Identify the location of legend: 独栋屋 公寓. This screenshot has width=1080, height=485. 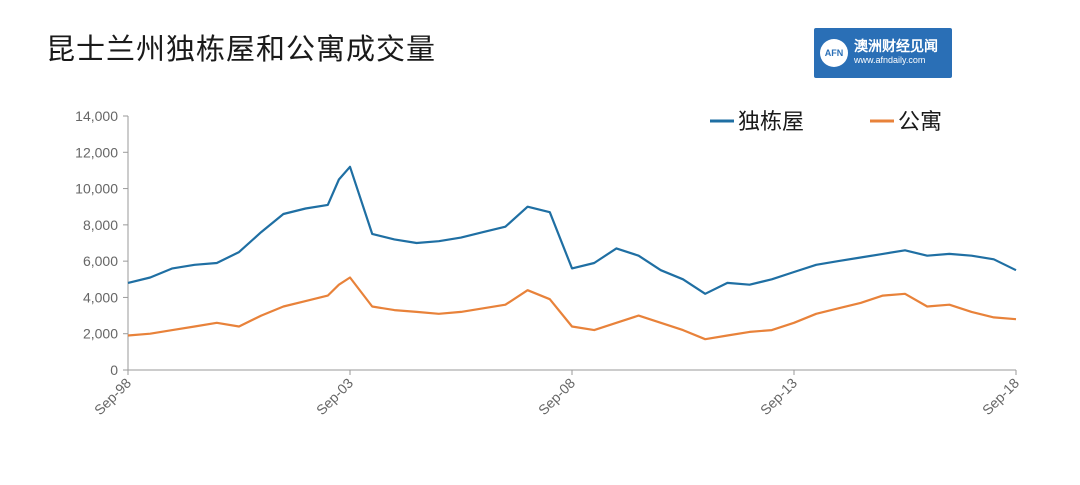
(826, 122).